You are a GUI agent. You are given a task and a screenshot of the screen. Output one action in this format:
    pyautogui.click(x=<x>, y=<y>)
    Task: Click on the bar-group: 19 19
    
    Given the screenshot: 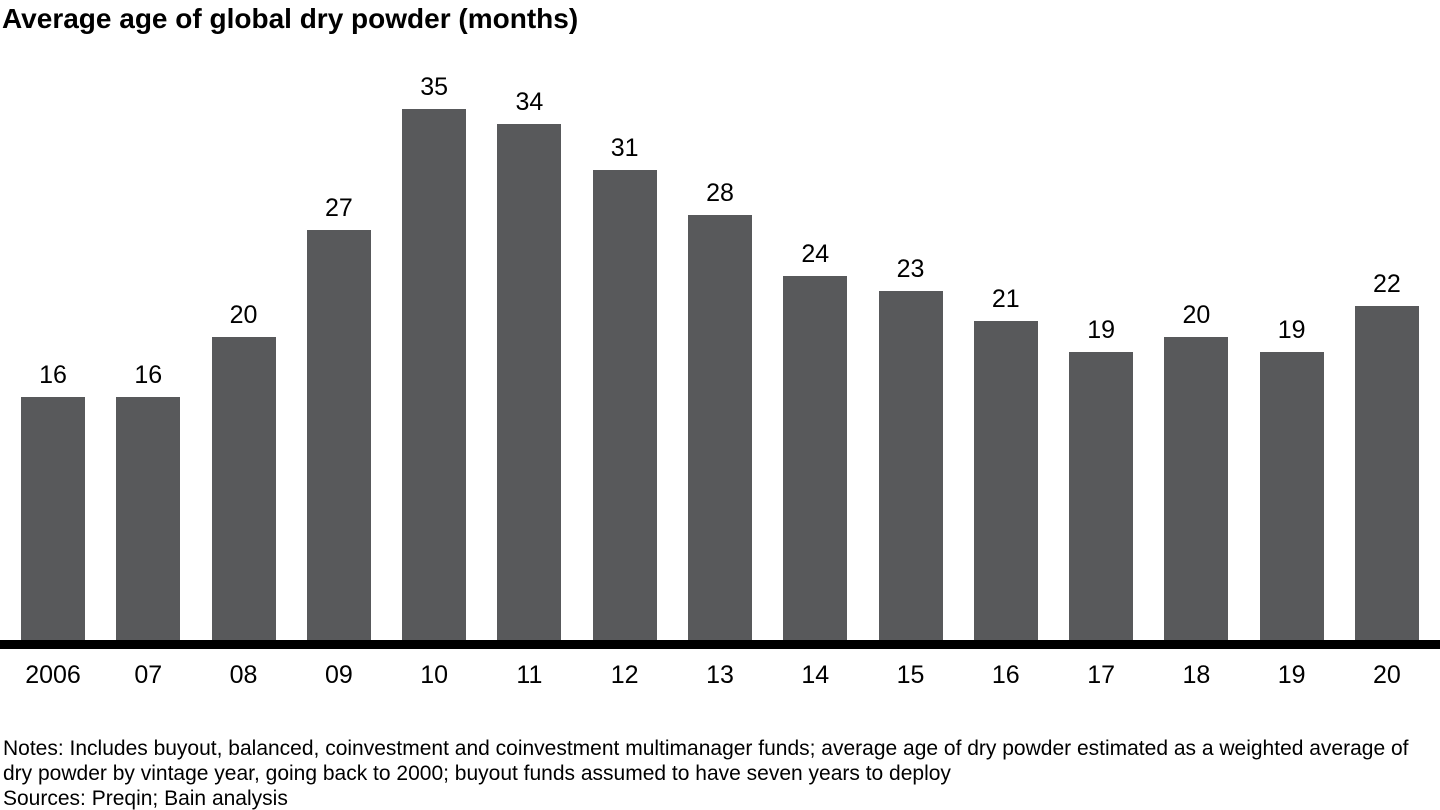 What is the action you would take?
    pyautogui.click(x=1291, y=502)
    